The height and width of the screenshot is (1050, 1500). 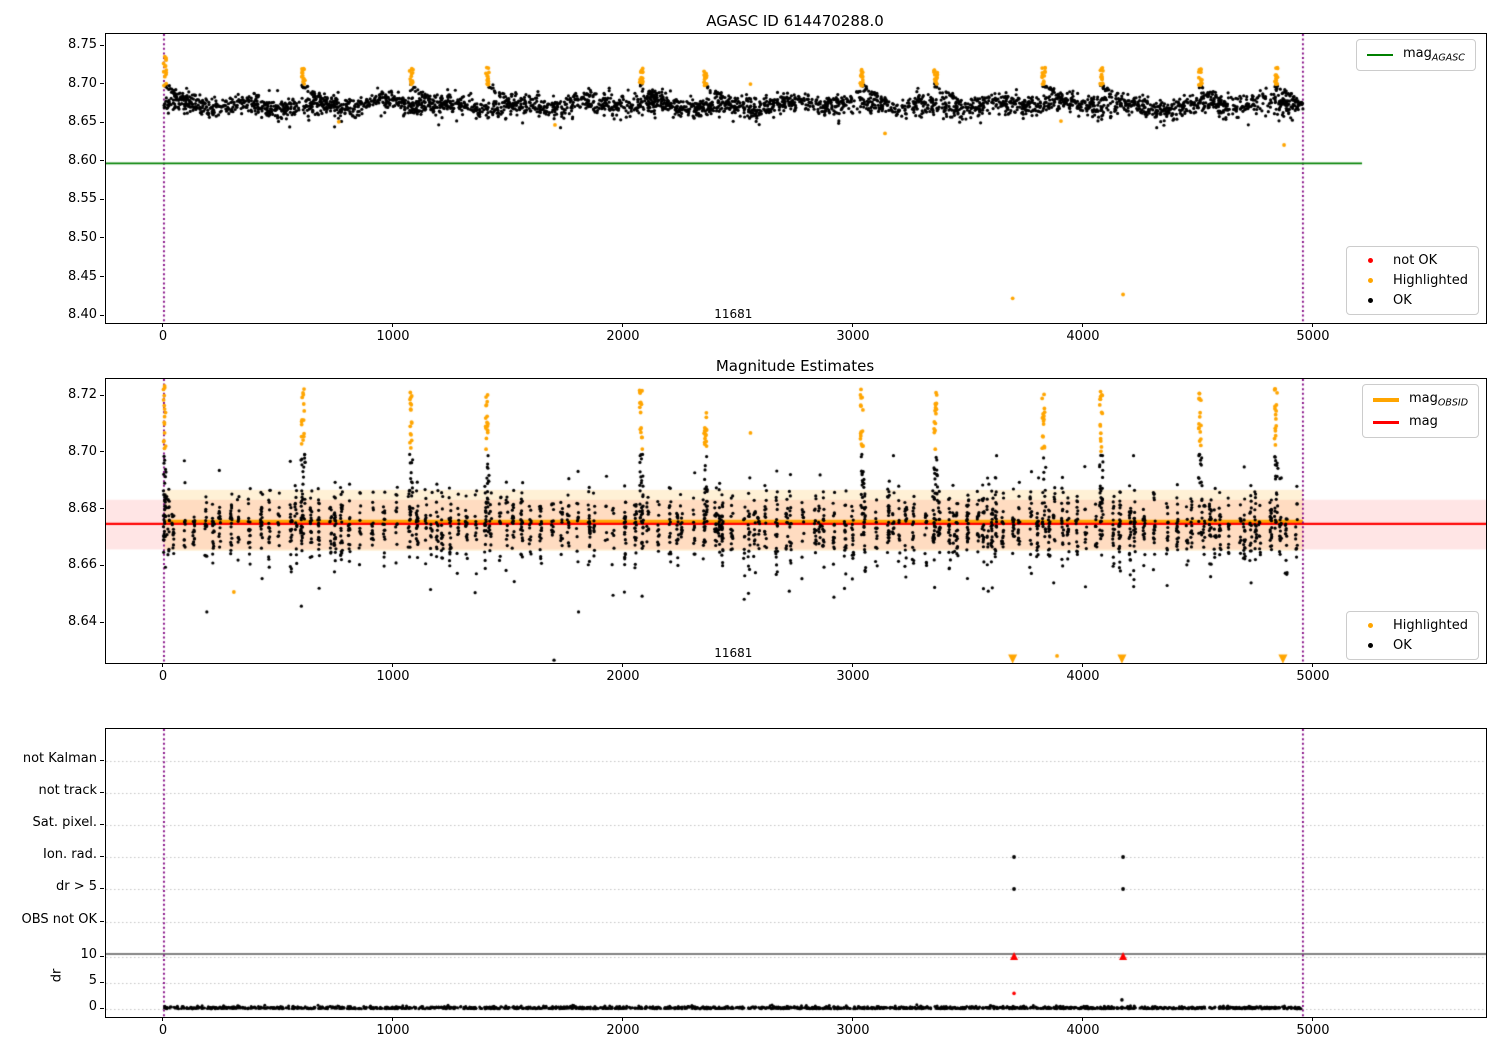 I want to click on x-tick-label: 0, so click(x=163, y=676).